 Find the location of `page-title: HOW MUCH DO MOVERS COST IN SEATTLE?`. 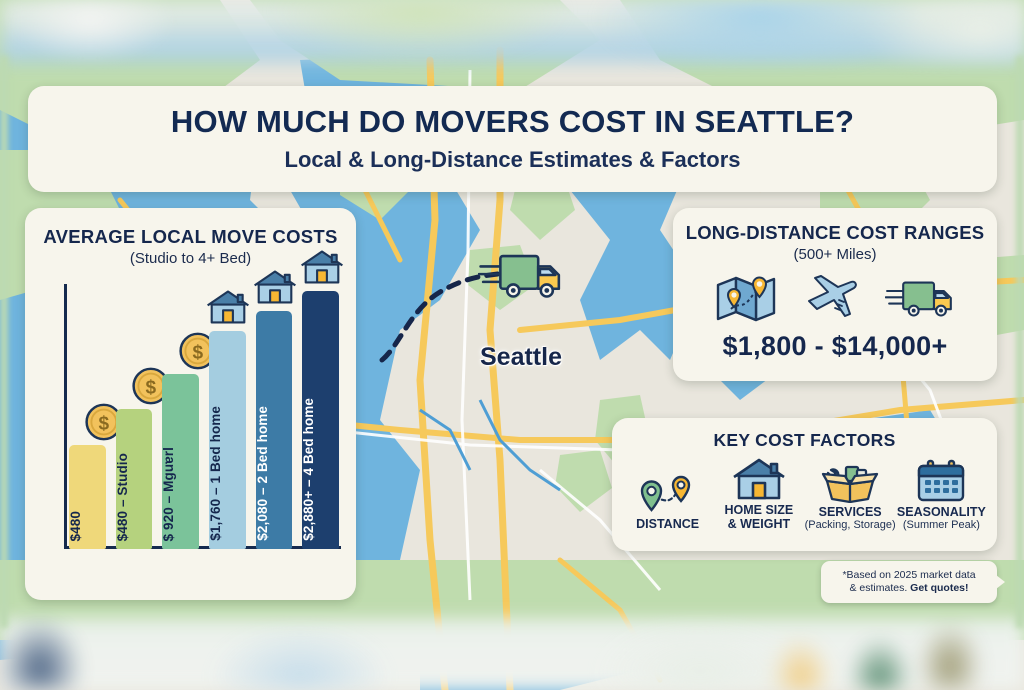

page-title: HOW MUCH DO MOVERS COST IN SEATTLE? is located at coordinates (512, 121).